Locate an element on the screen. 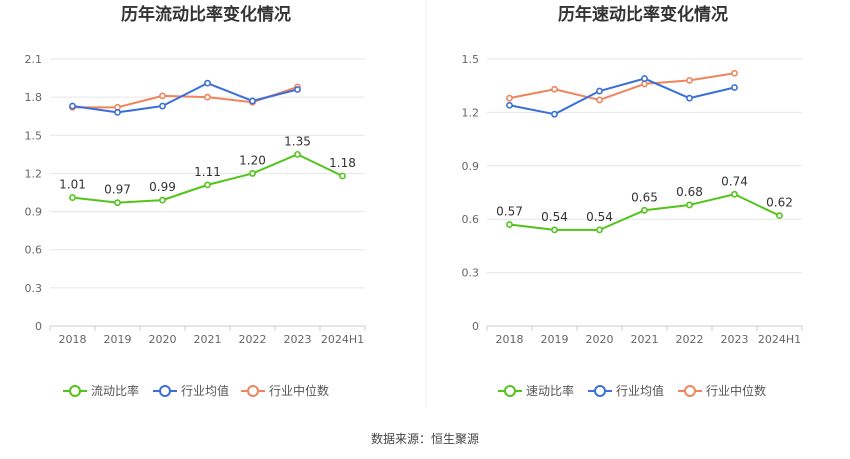  data-label: 1.35 is located at coordinates (297, 141).